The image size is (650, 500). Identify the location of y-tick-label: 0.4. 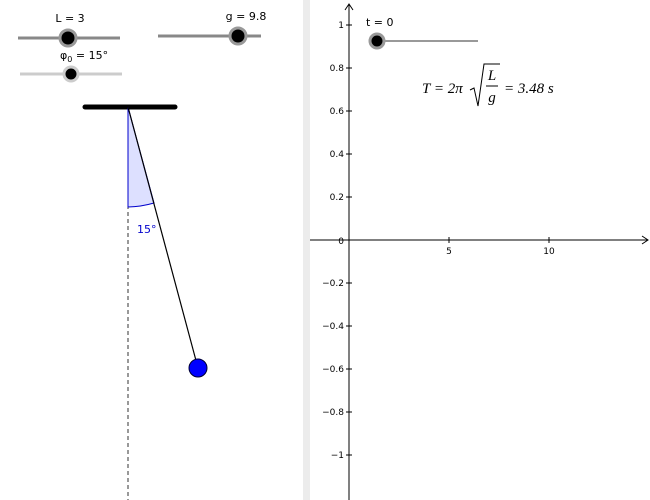
(337, 155).